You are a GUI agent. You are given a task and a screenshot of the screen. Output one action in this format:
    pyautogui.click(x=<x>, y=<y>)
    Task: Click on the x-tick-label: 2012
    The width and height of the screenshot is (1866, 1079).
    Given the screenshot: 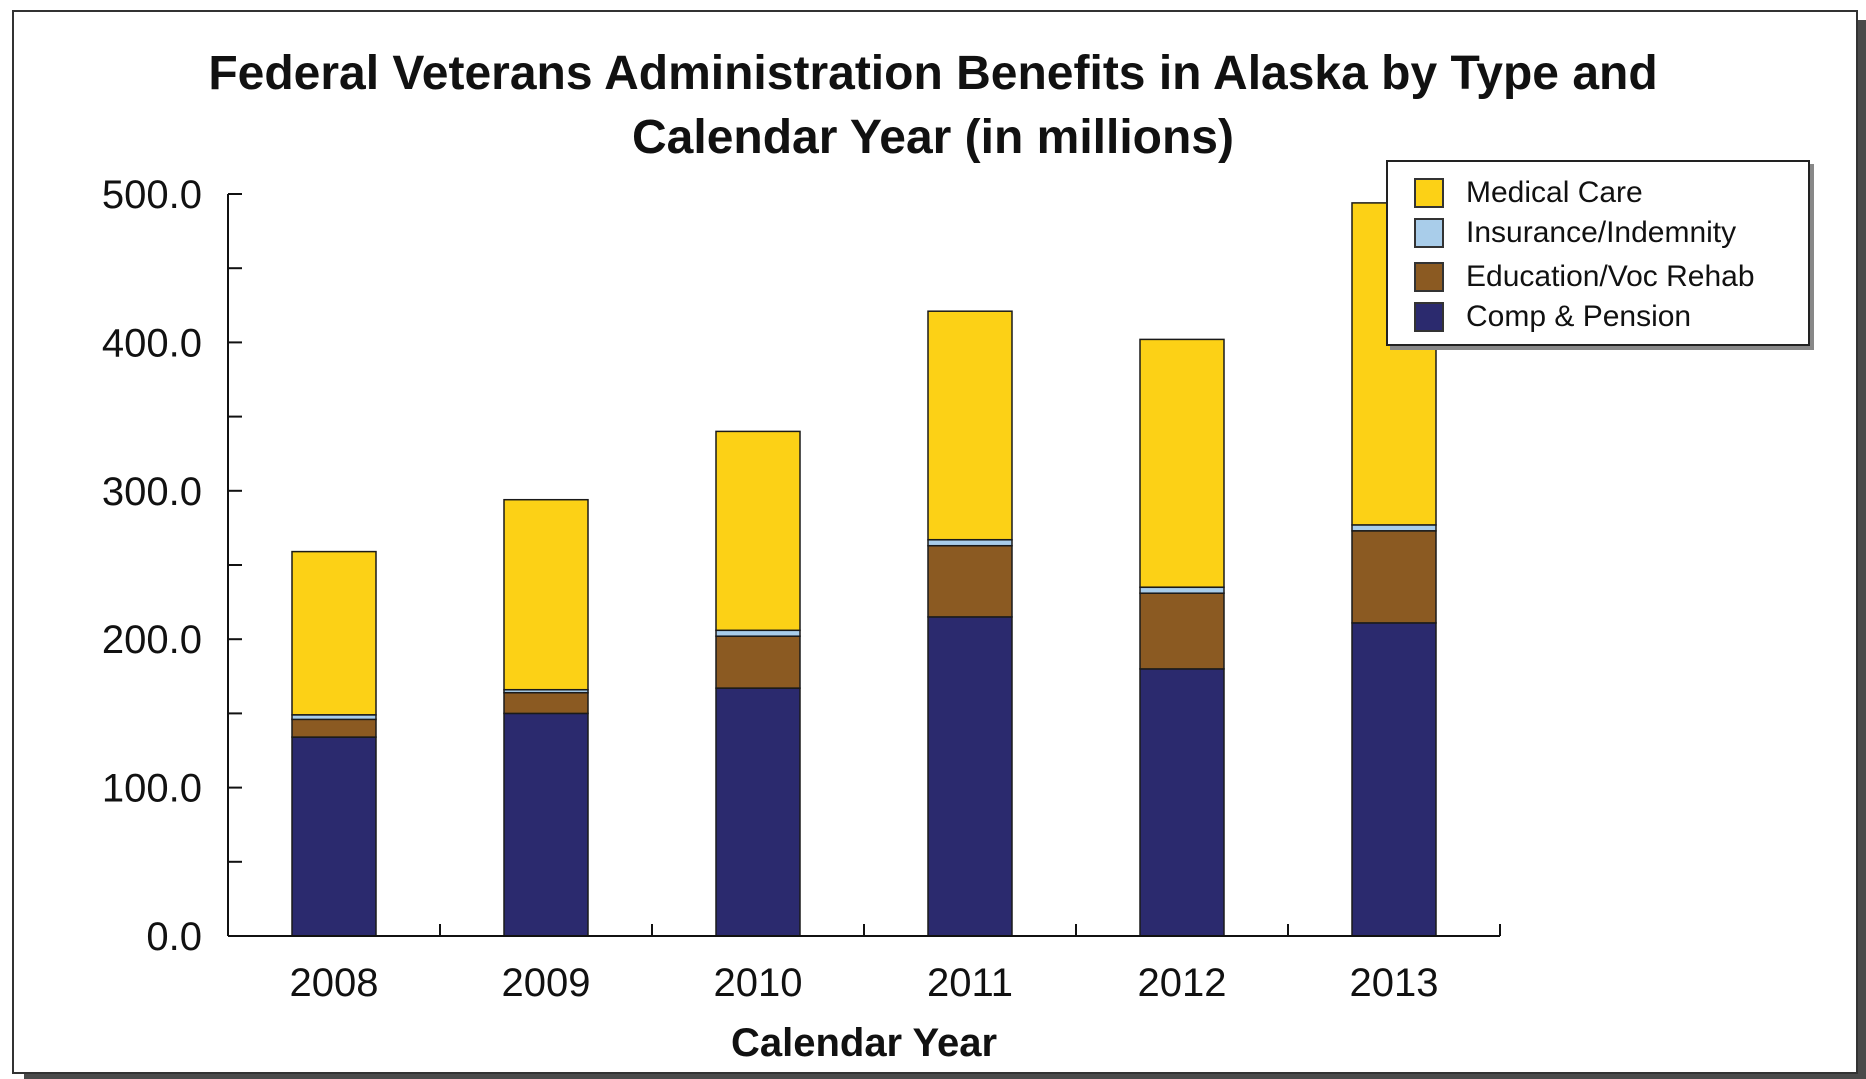 What is the action you would take?
    pyautogui.click(x=1182, y=983)
    